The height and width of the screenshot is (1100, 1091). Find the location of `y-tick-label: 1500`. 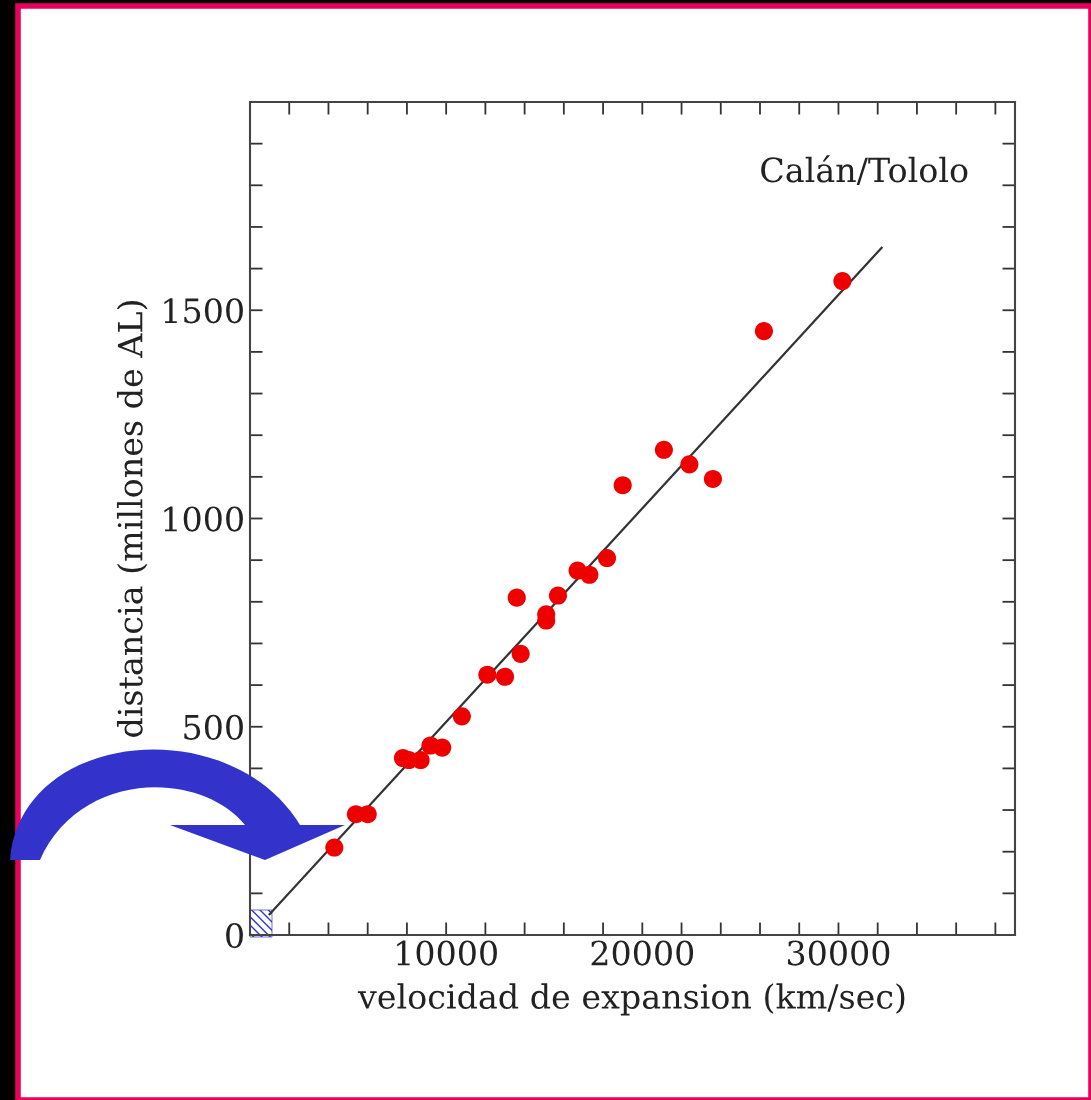

y-tick-label: 1500 is located at coordinates (203, 311).